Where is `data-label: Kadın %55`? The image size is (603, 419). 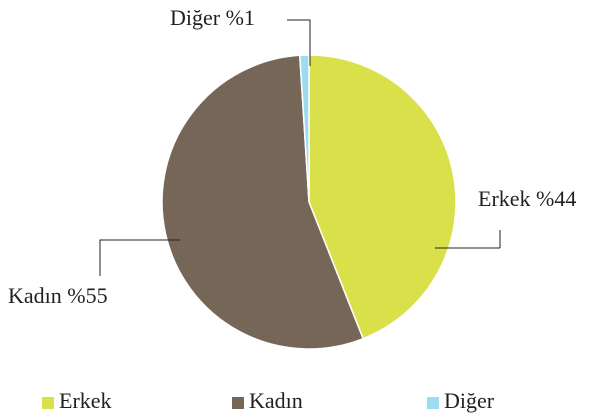 data-label: Kadın %55 is located at coordinates (58, 295).